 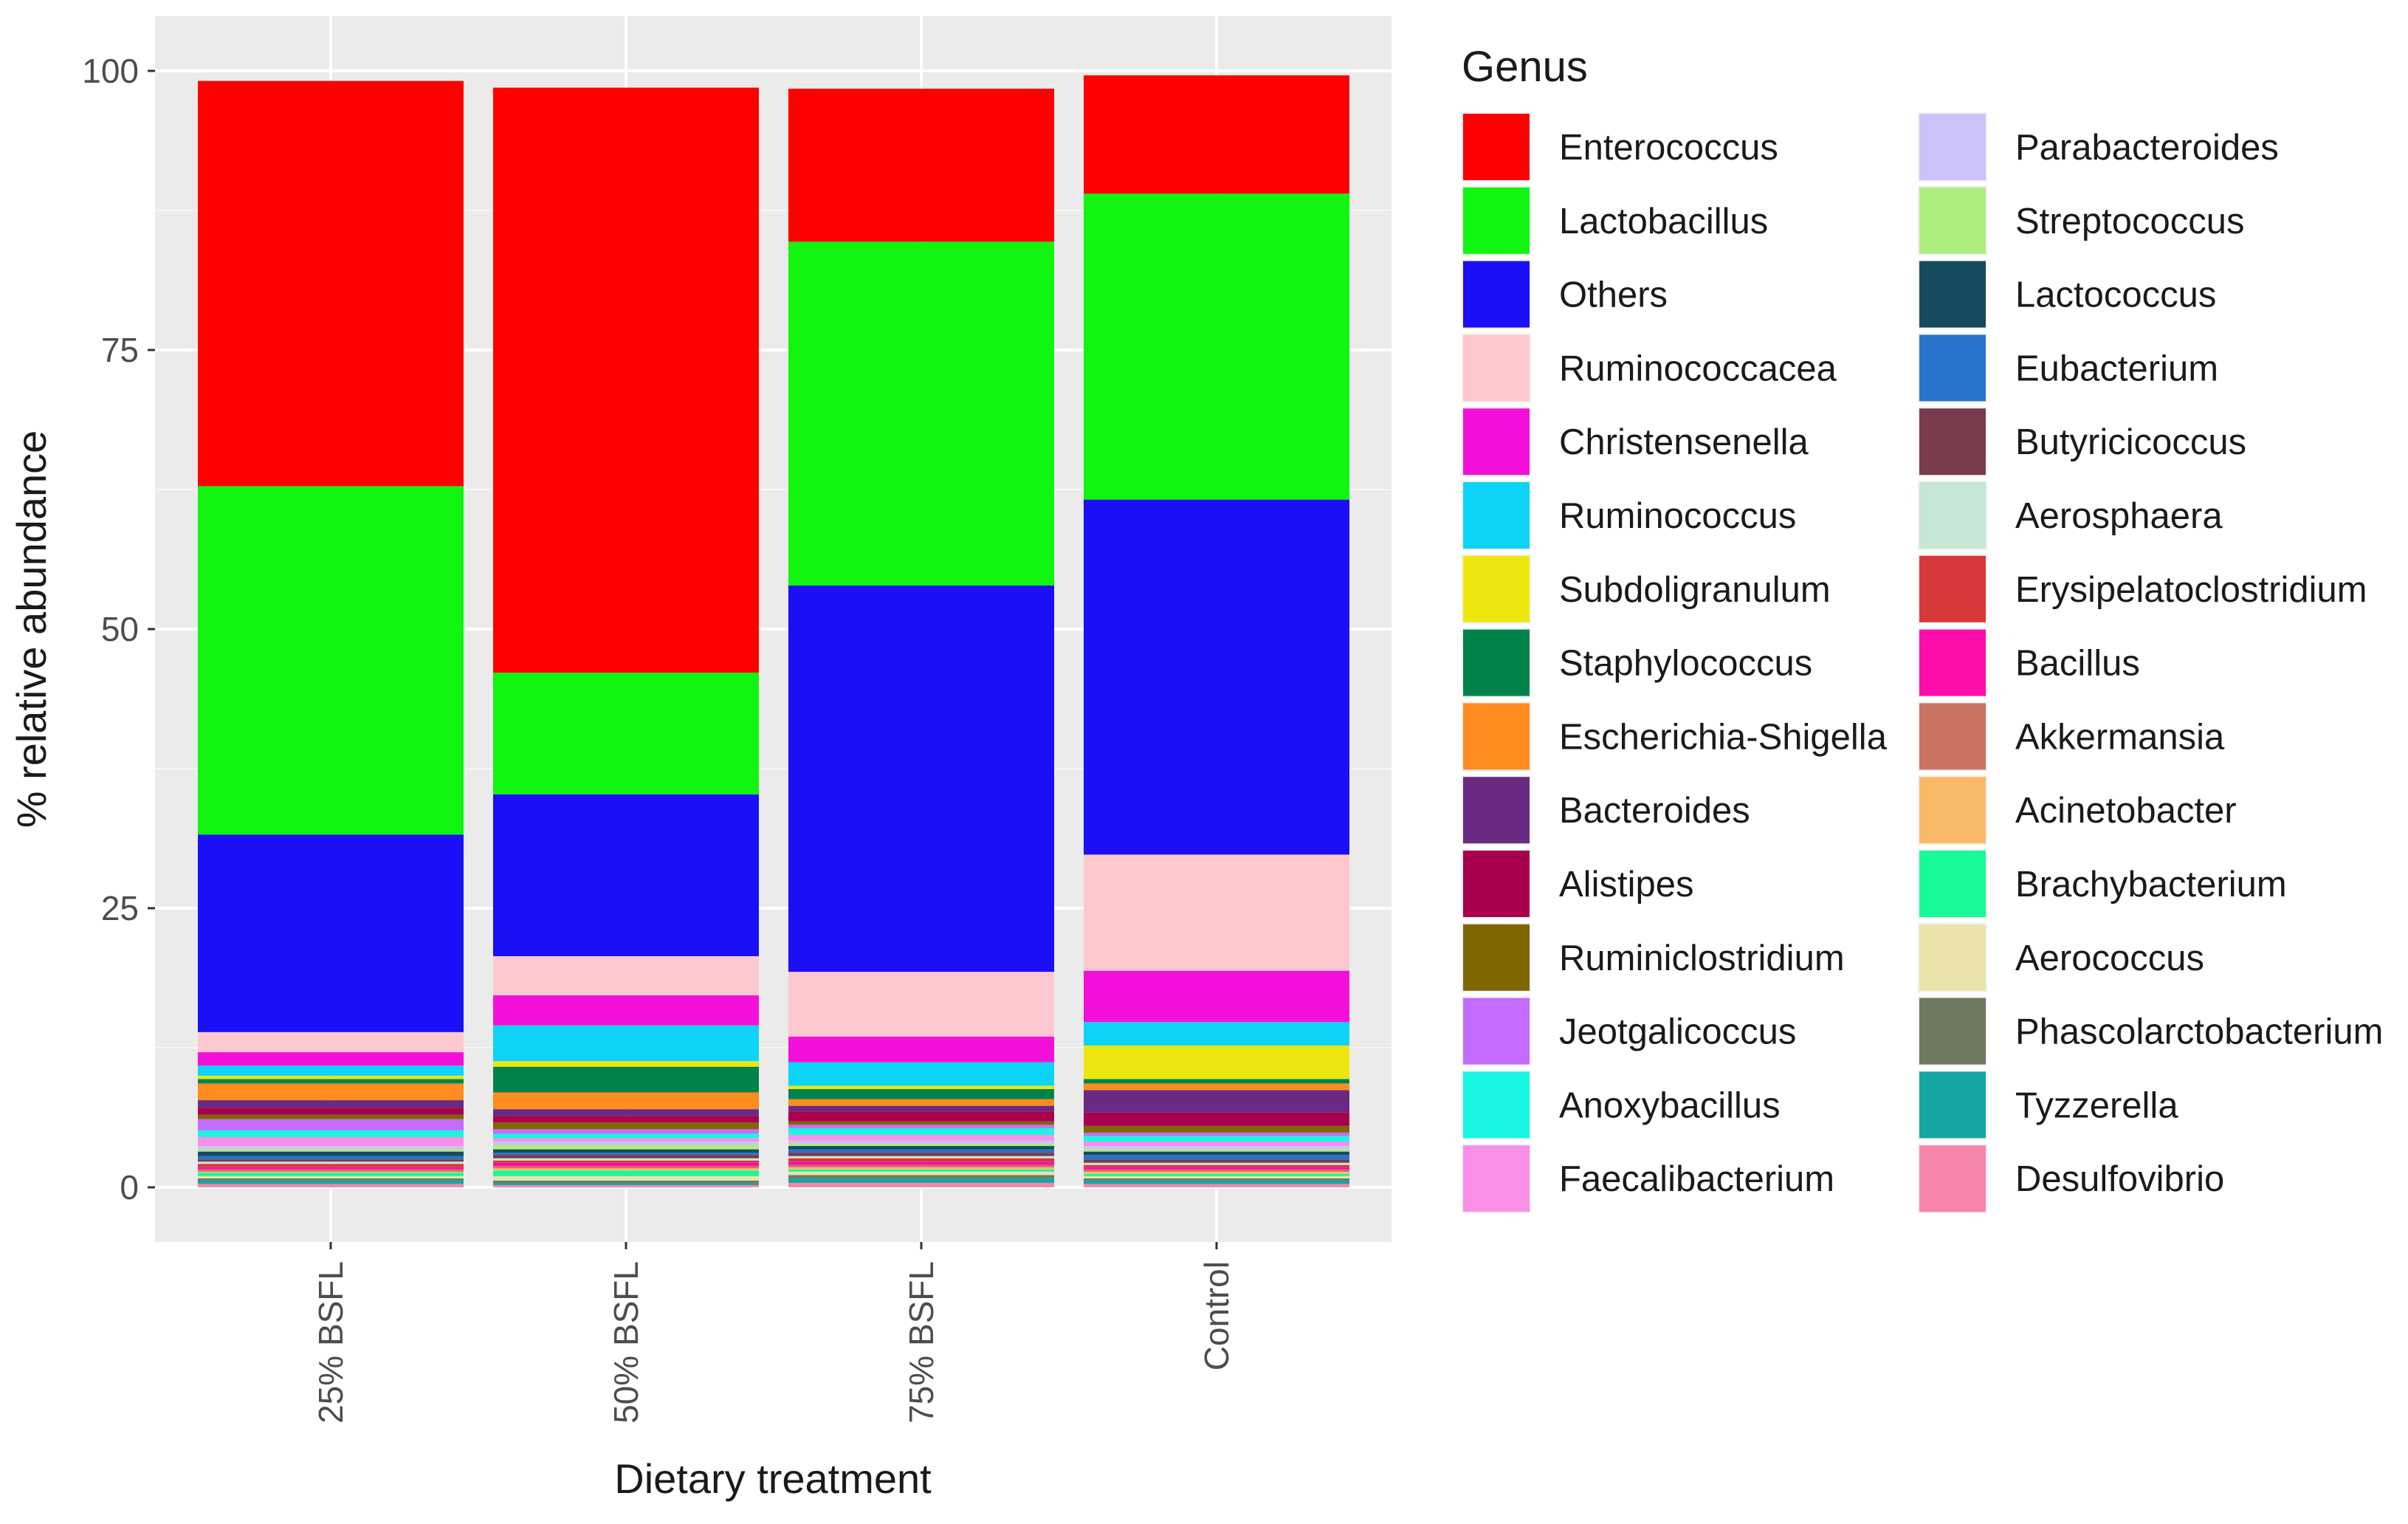 I want to click on legend-label: Ruminococcacea, so click(x=1698, y=368).